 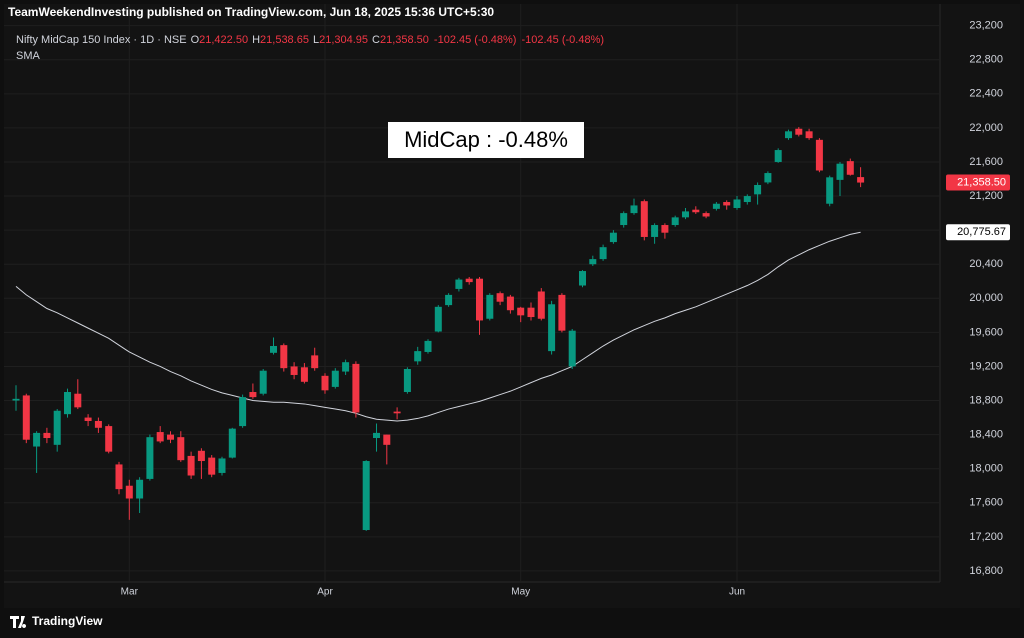 I want to click on y-tick-label: 18,000, so click(x=986, y=469).